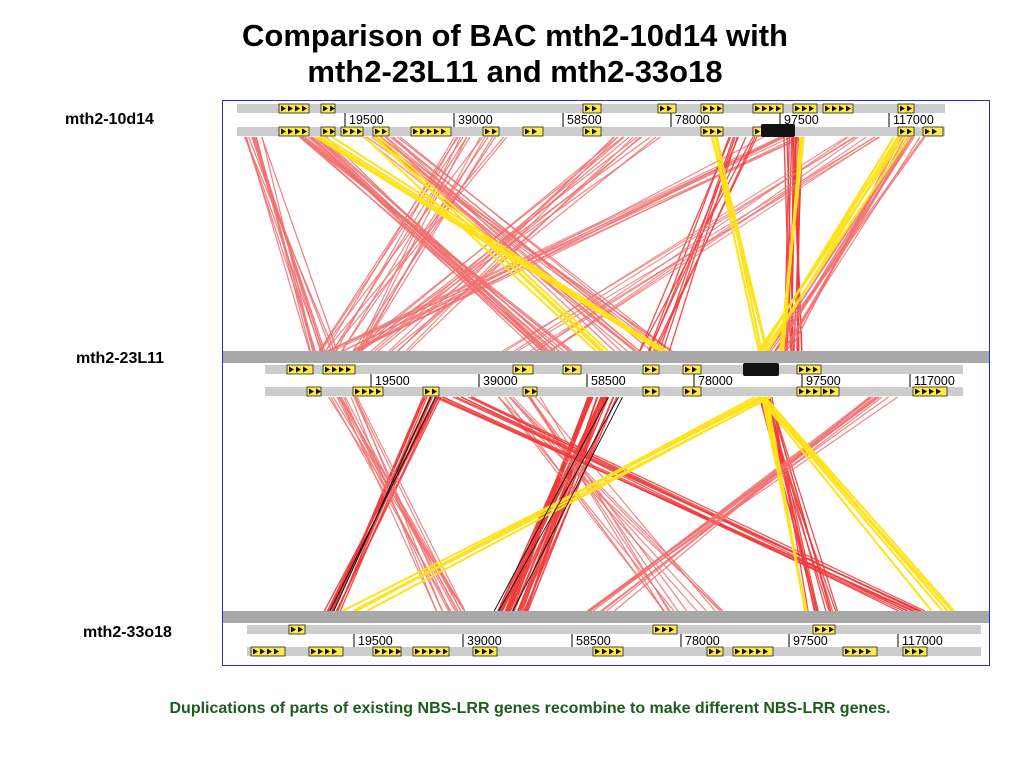 This screenshot has height=768, width=1024. What do you see at coordinates (484, 641) in the screenshot?
I see `tick-label: 39000` at bounding box center [484, 641].